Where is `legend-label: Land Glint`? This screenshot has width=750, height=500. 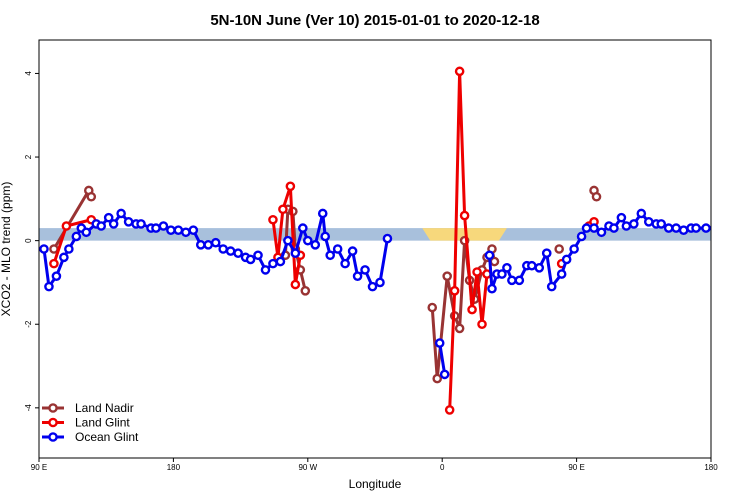
legend-label: Land Glint is located at coordinates (102, 423).